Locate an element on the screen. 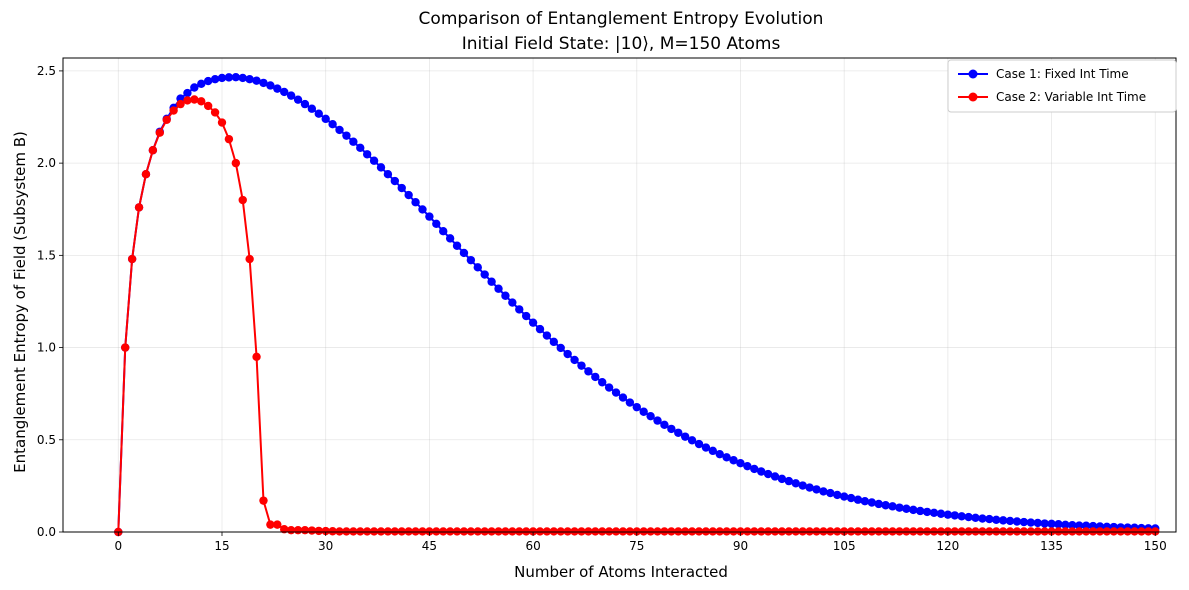 This screenshot has height=590, width=1189. legend-entry-case1: Case 1: Fixed Int Time is located at coordinates (1043, 74).